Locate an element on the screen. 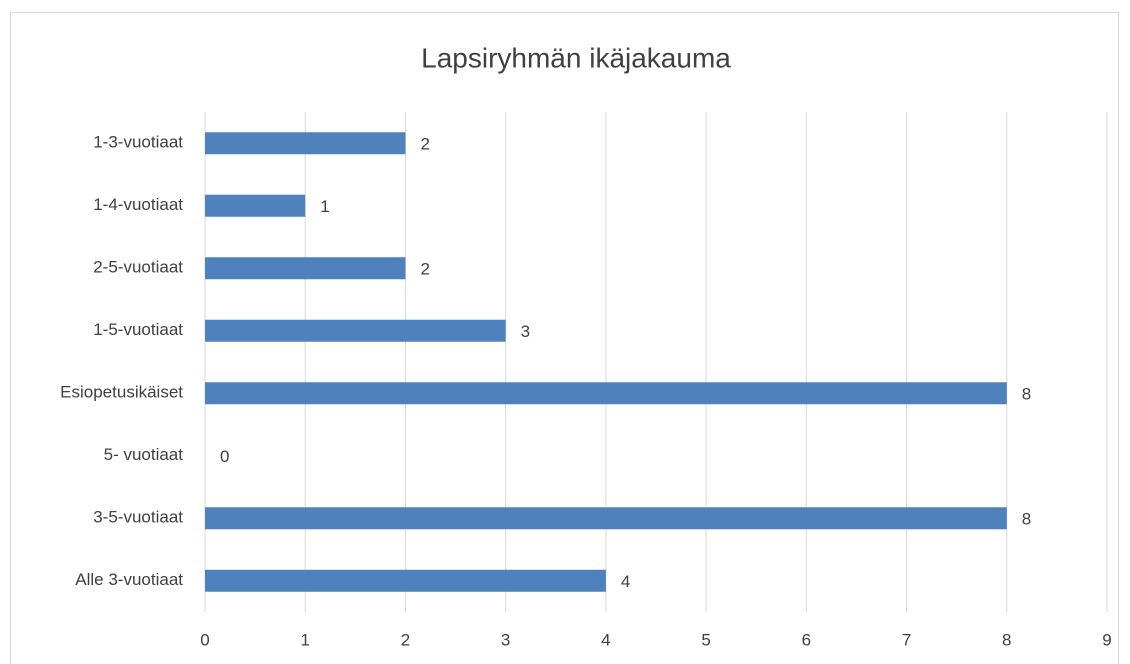  x-tick-label: 1 is located at coordinates (304, 639).